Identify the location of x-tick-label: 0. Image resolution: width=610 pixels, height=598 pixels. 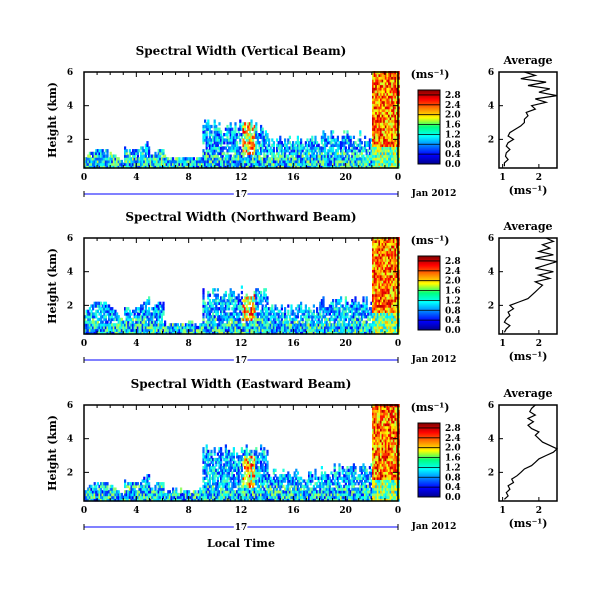
(398, 344).